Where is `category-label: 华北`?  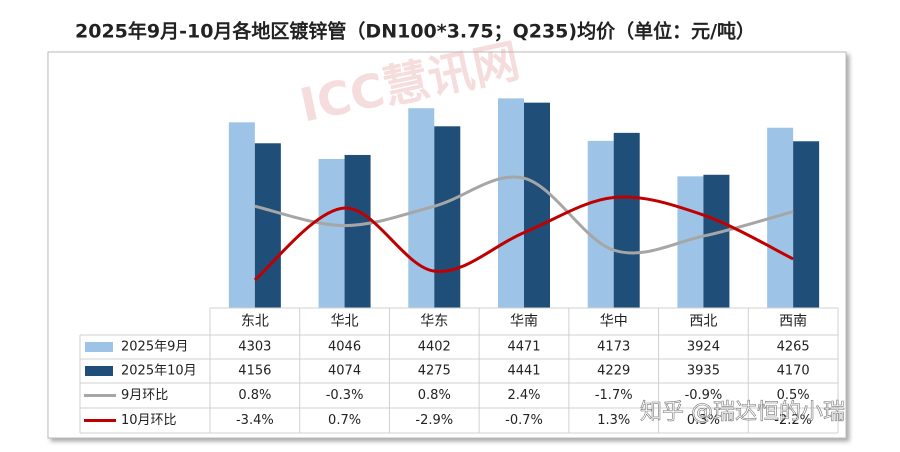
category-label: 华北 is located at coordinates (345, 322).